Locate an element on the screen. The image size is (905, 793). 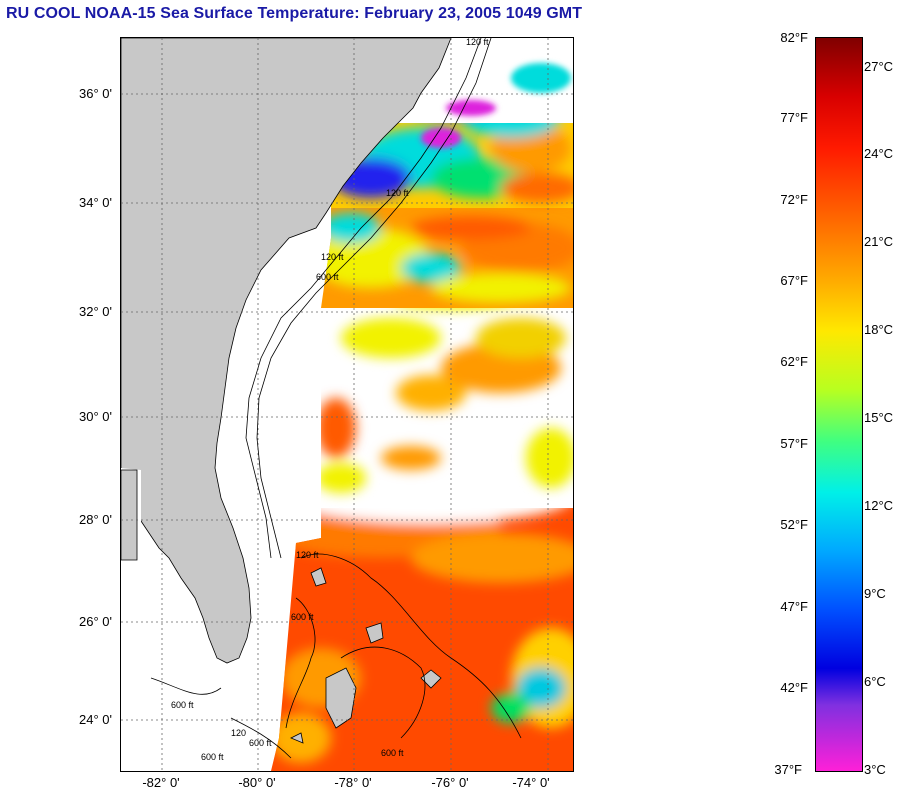
fahrenheit-label: 62°F is located at coordinates (794, 361).